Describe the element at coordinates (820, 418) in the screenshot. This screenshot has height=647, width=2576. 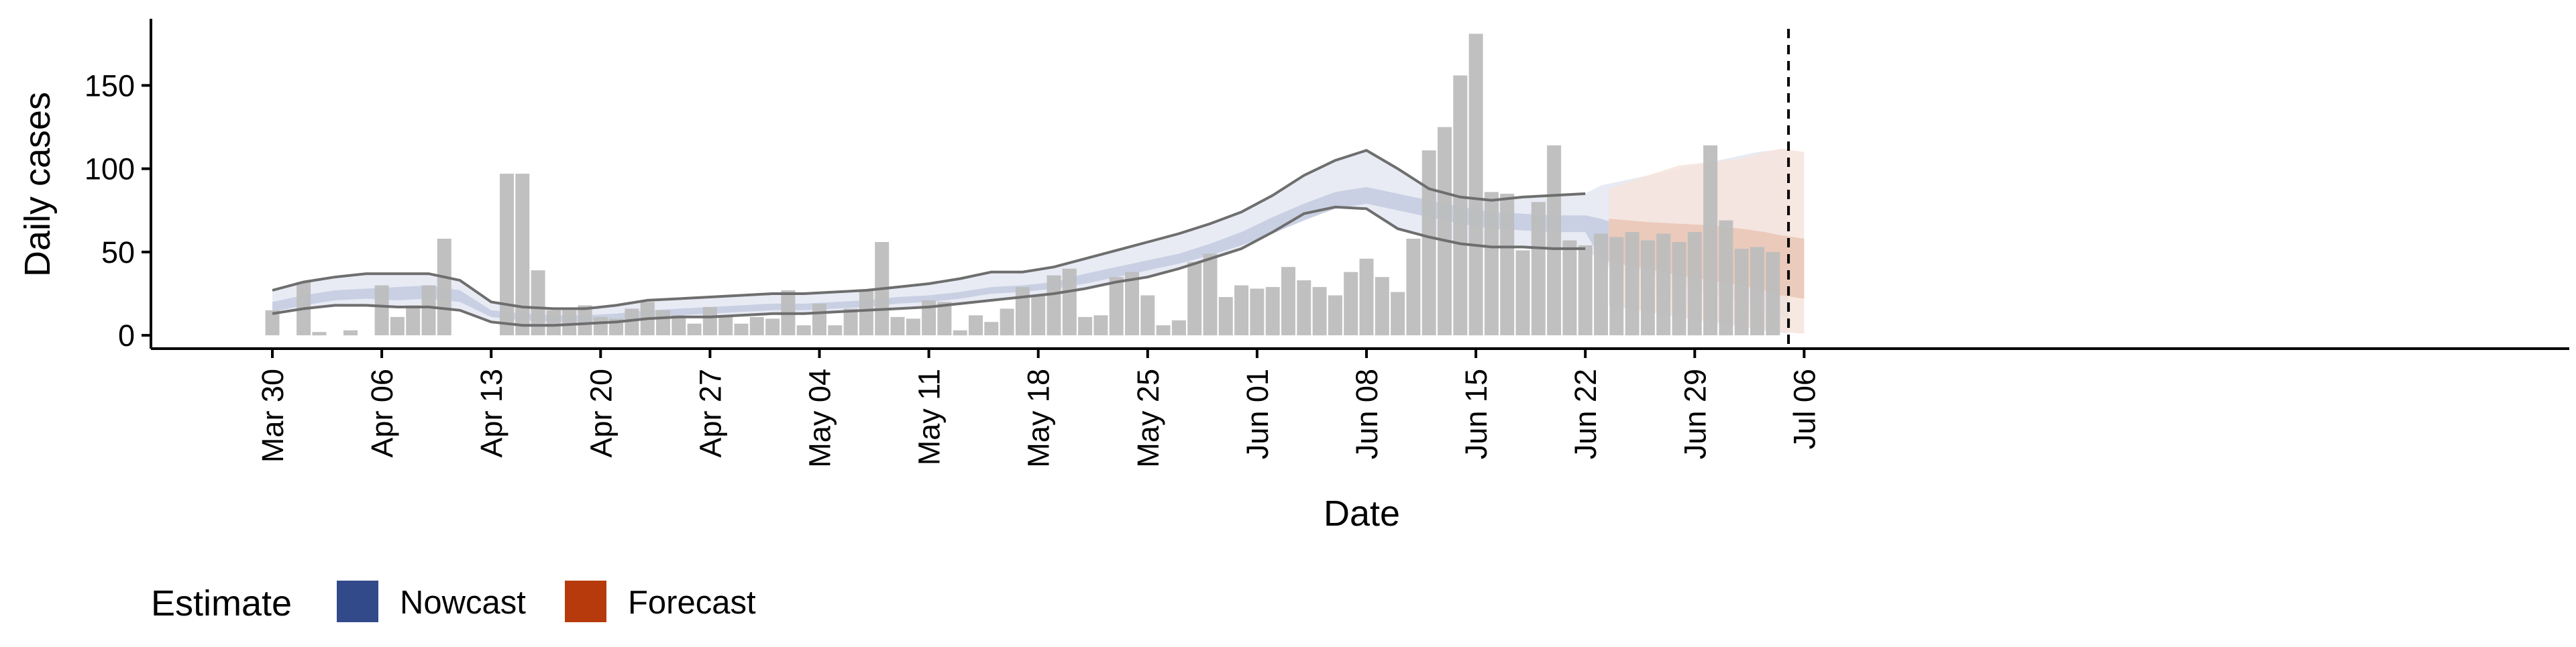
I see `x-tick-label: May 04` at that location.